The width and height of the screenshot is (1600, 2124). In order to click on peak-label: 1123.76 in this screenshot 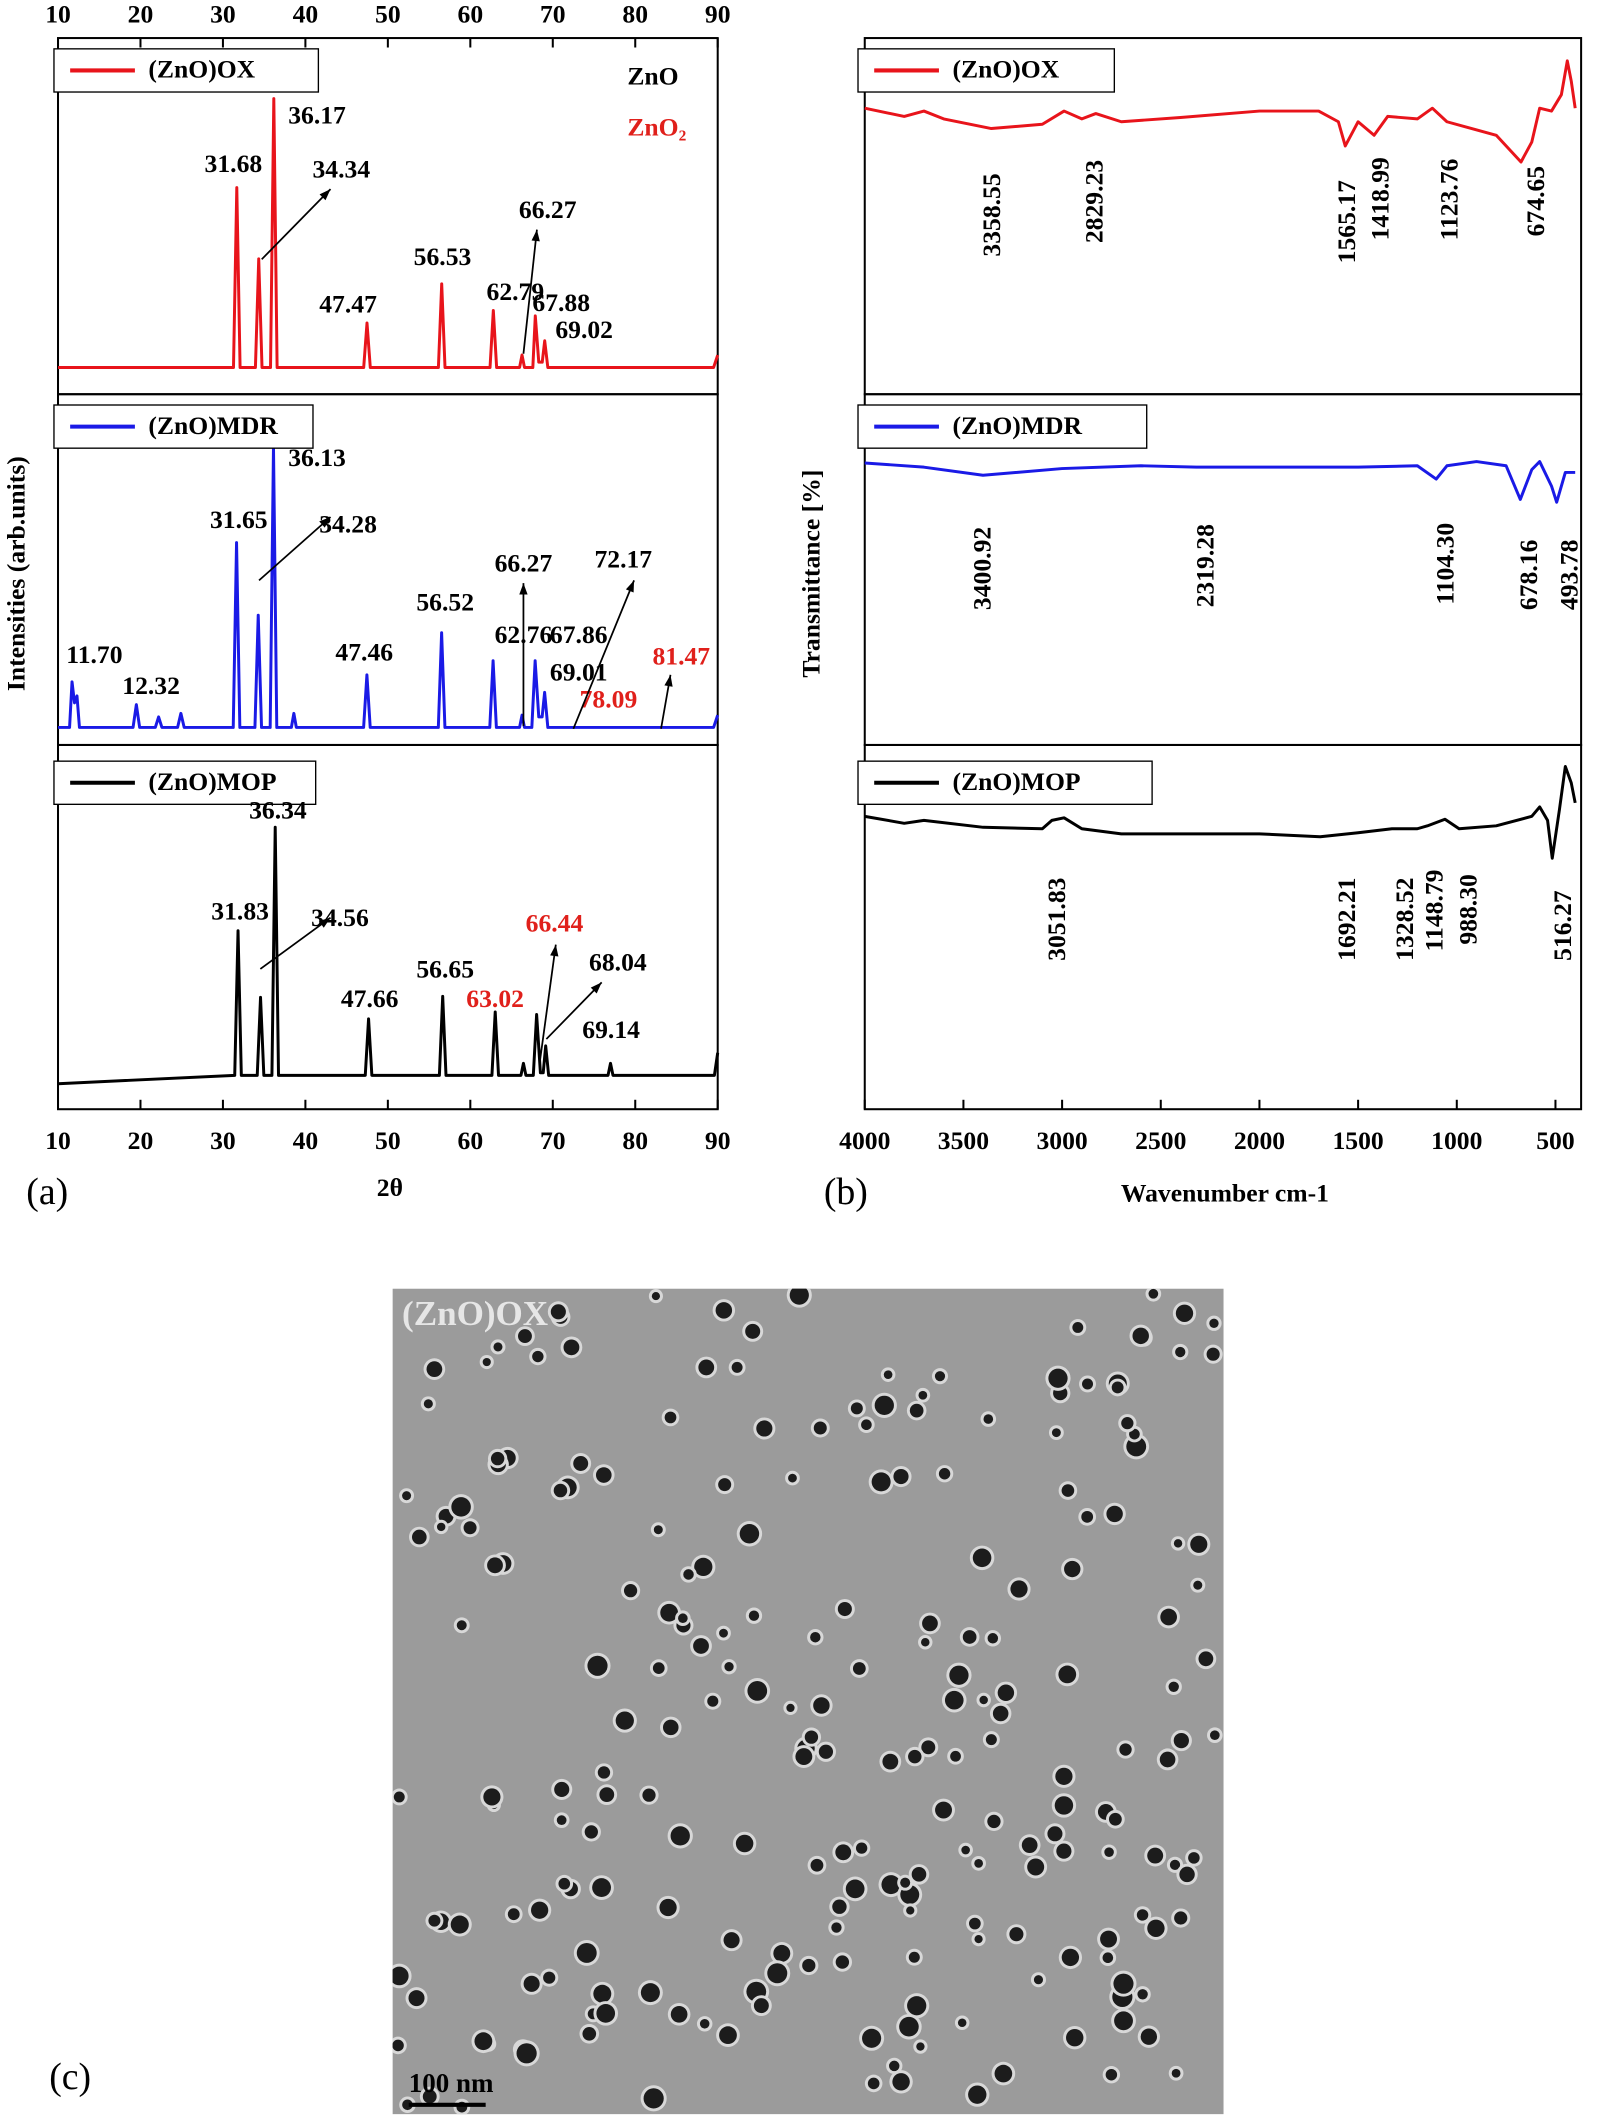, I will do `click(1448, 199)`.